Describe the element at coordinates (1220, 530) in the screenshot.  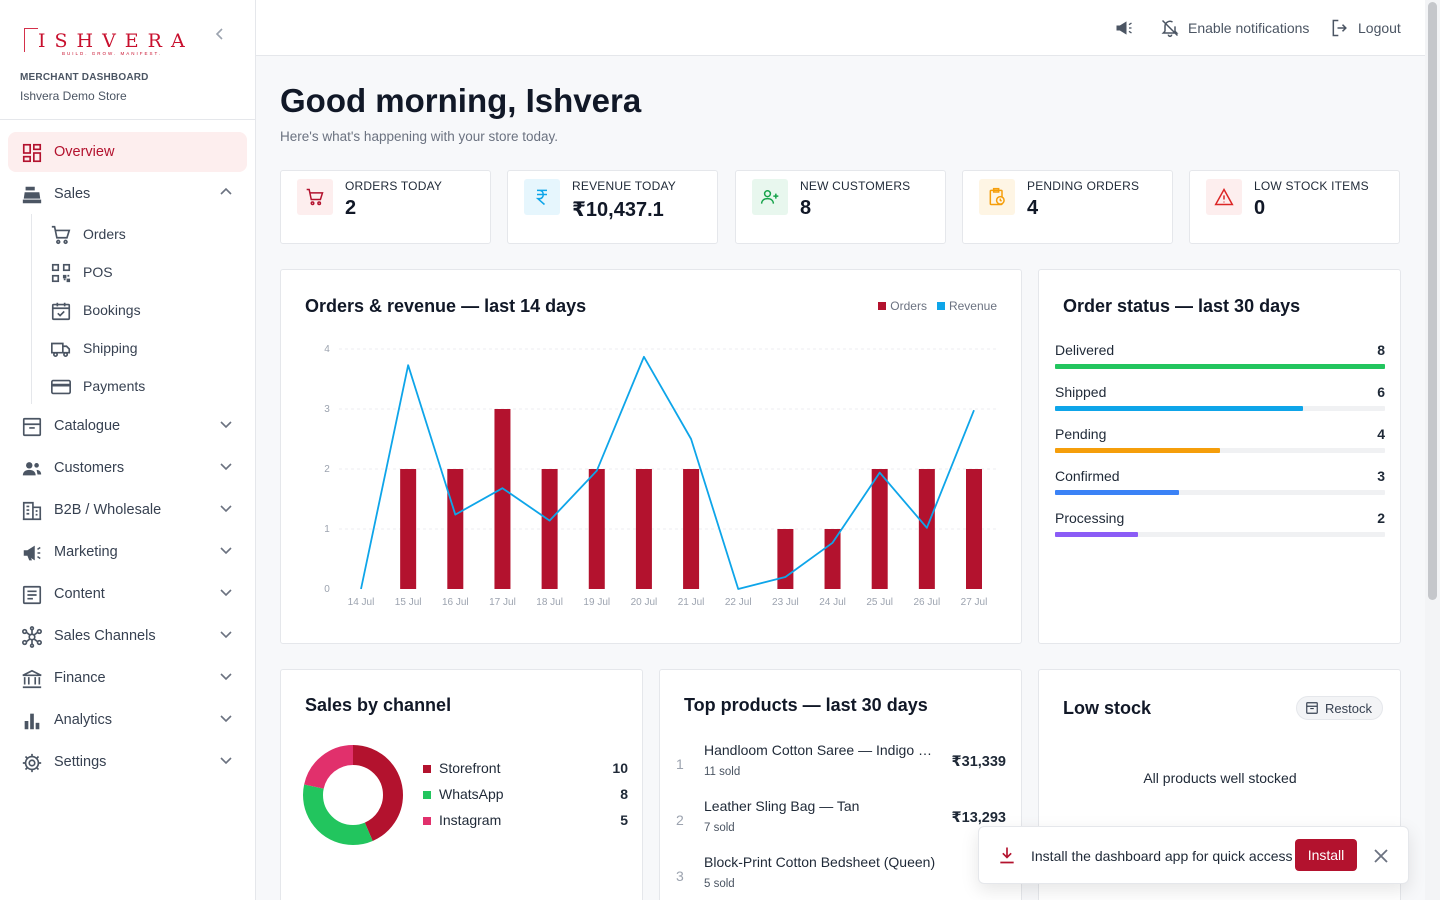
I see `status-row-processing: Processing 2` at that location.